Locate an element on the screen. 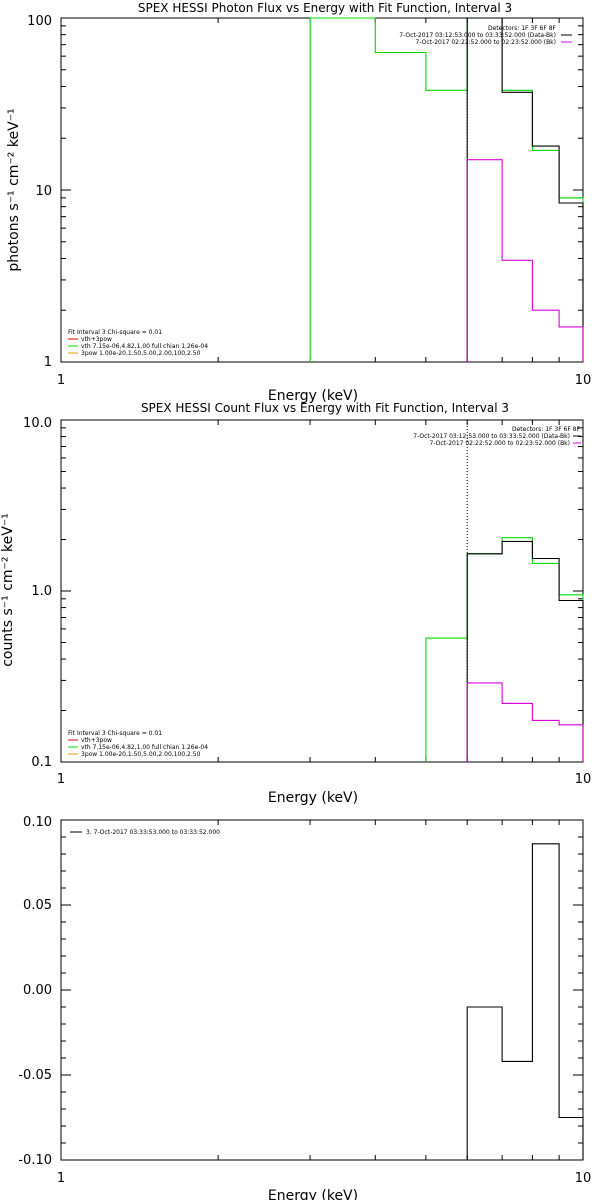 This screenshot has width=600, height=1200. panel2-ytick-1.0: 1.0 is located at coordinates (41, 591).